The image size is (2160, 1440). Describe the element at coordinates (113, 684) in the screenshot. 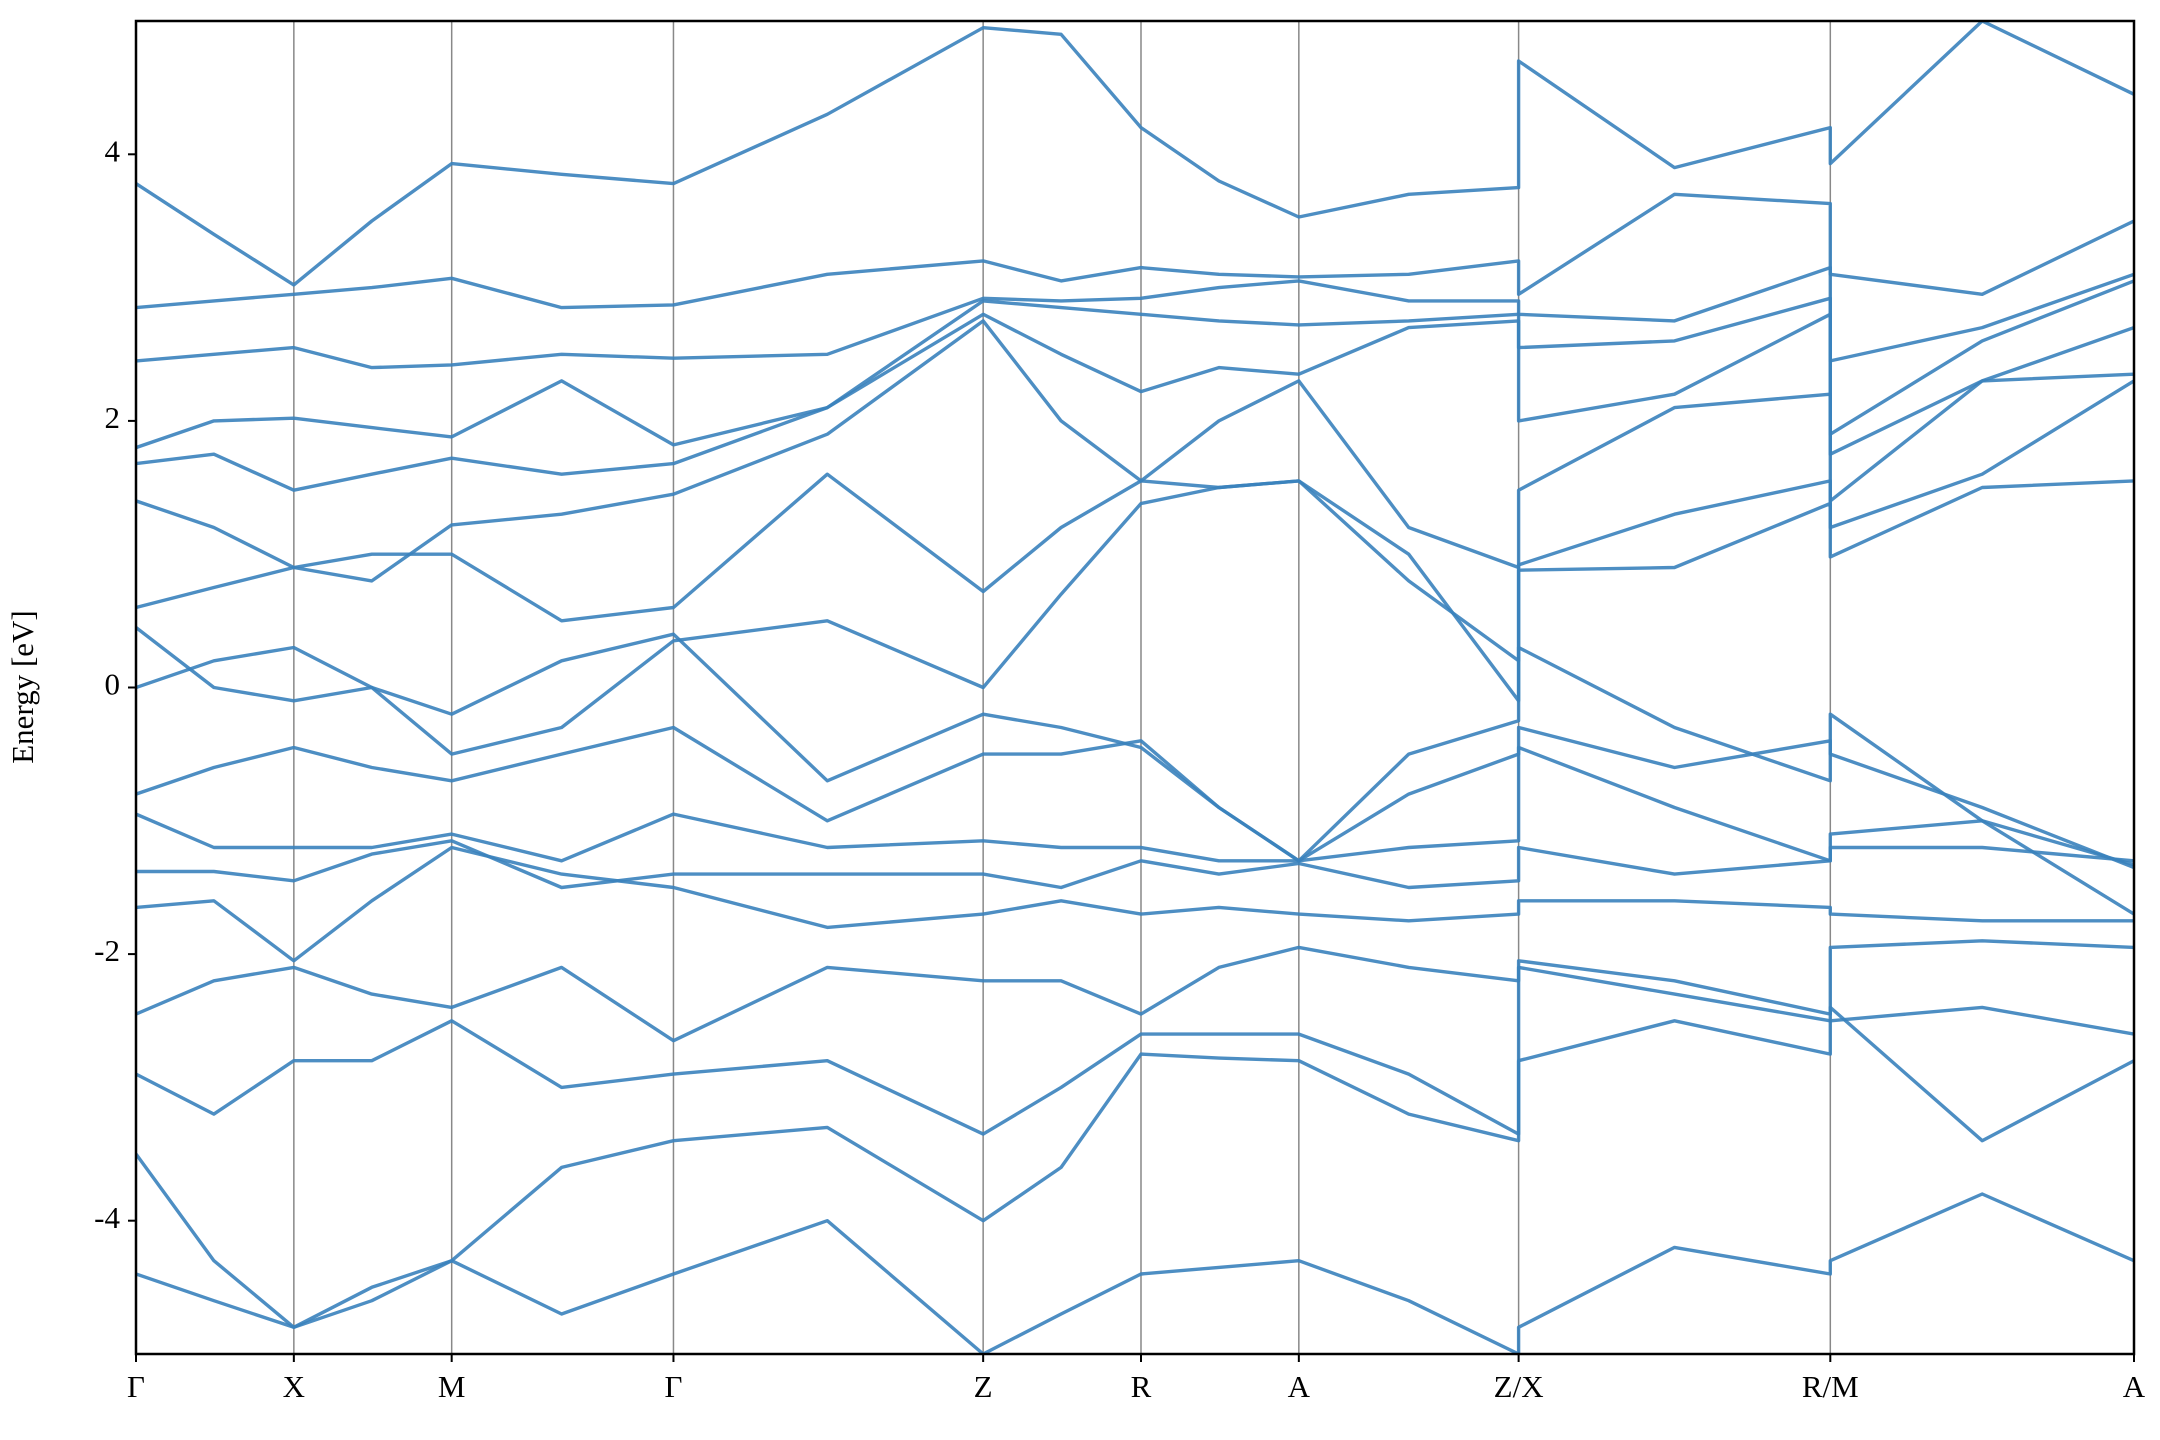

I see `y-tick-label: 0` at that location.